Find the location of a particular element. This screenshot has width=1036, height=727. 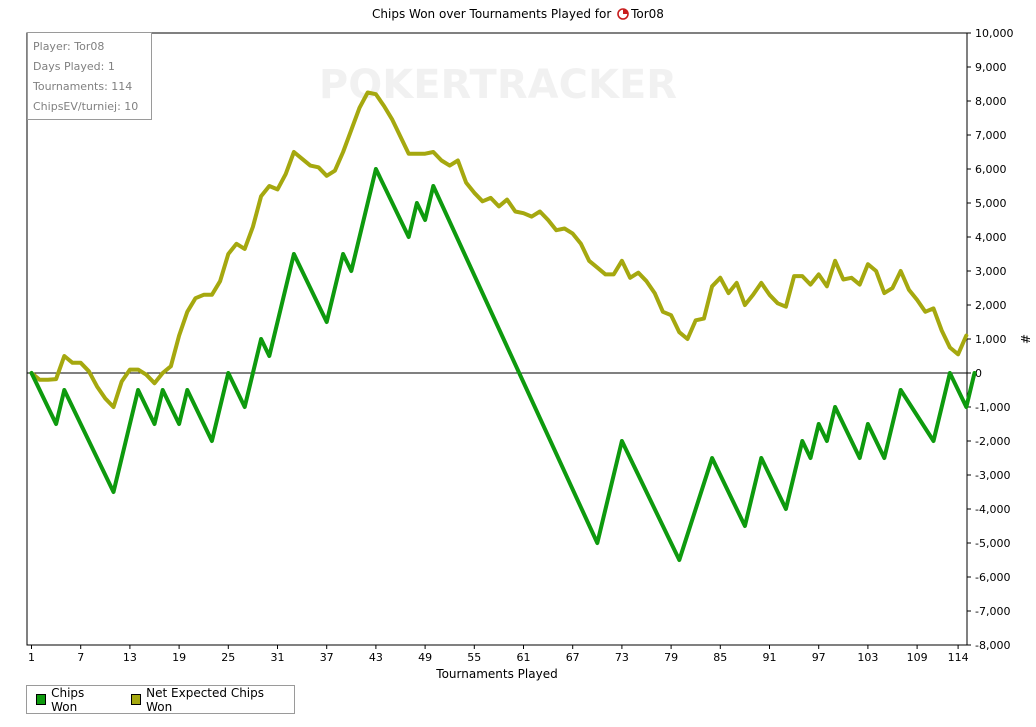

y-tick-label: 2,000 is located at coordinates (991, 305).